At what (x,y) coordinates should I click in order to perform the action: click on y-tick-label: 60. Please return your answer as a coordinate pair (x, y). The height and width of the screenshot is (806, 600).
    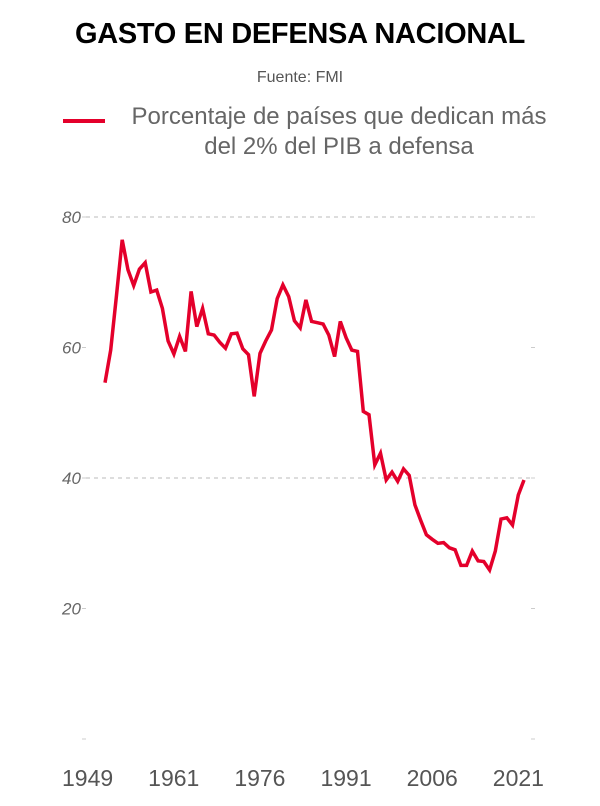
    Looking at the image, I should click on (71, 348).